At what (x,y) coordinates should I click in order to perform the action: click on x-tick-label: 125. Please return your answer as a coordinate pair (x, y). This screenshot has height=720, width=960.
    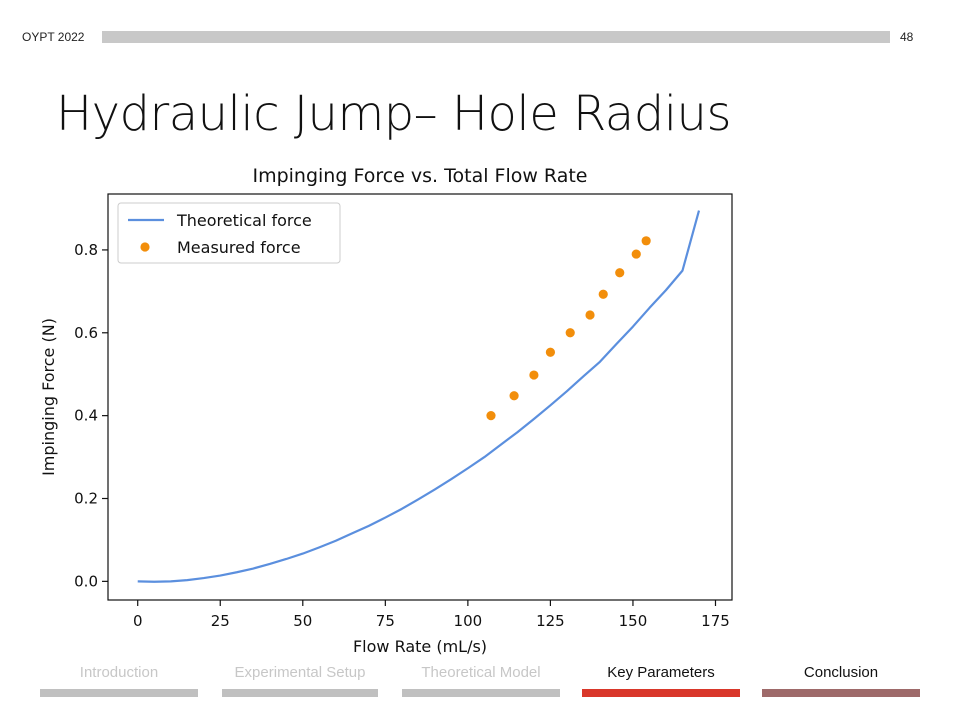
    Looking at the image, I should click on (550, 621).